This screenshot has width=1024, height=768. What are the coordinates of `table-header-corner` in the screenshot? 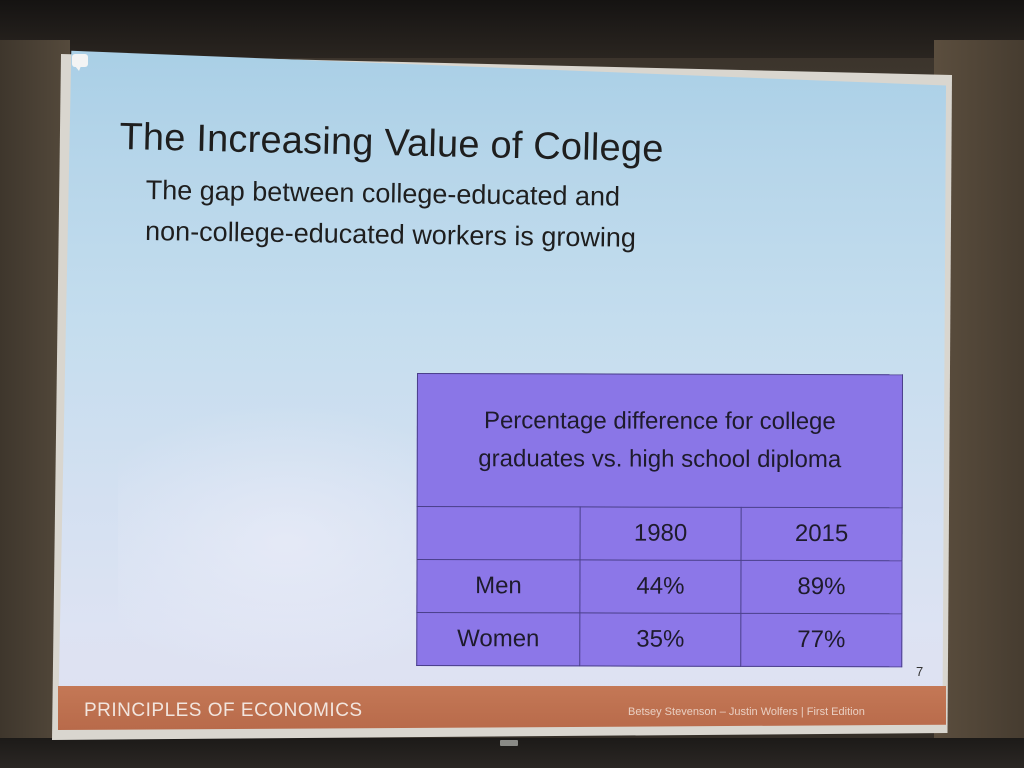 It's located at (499, 533).